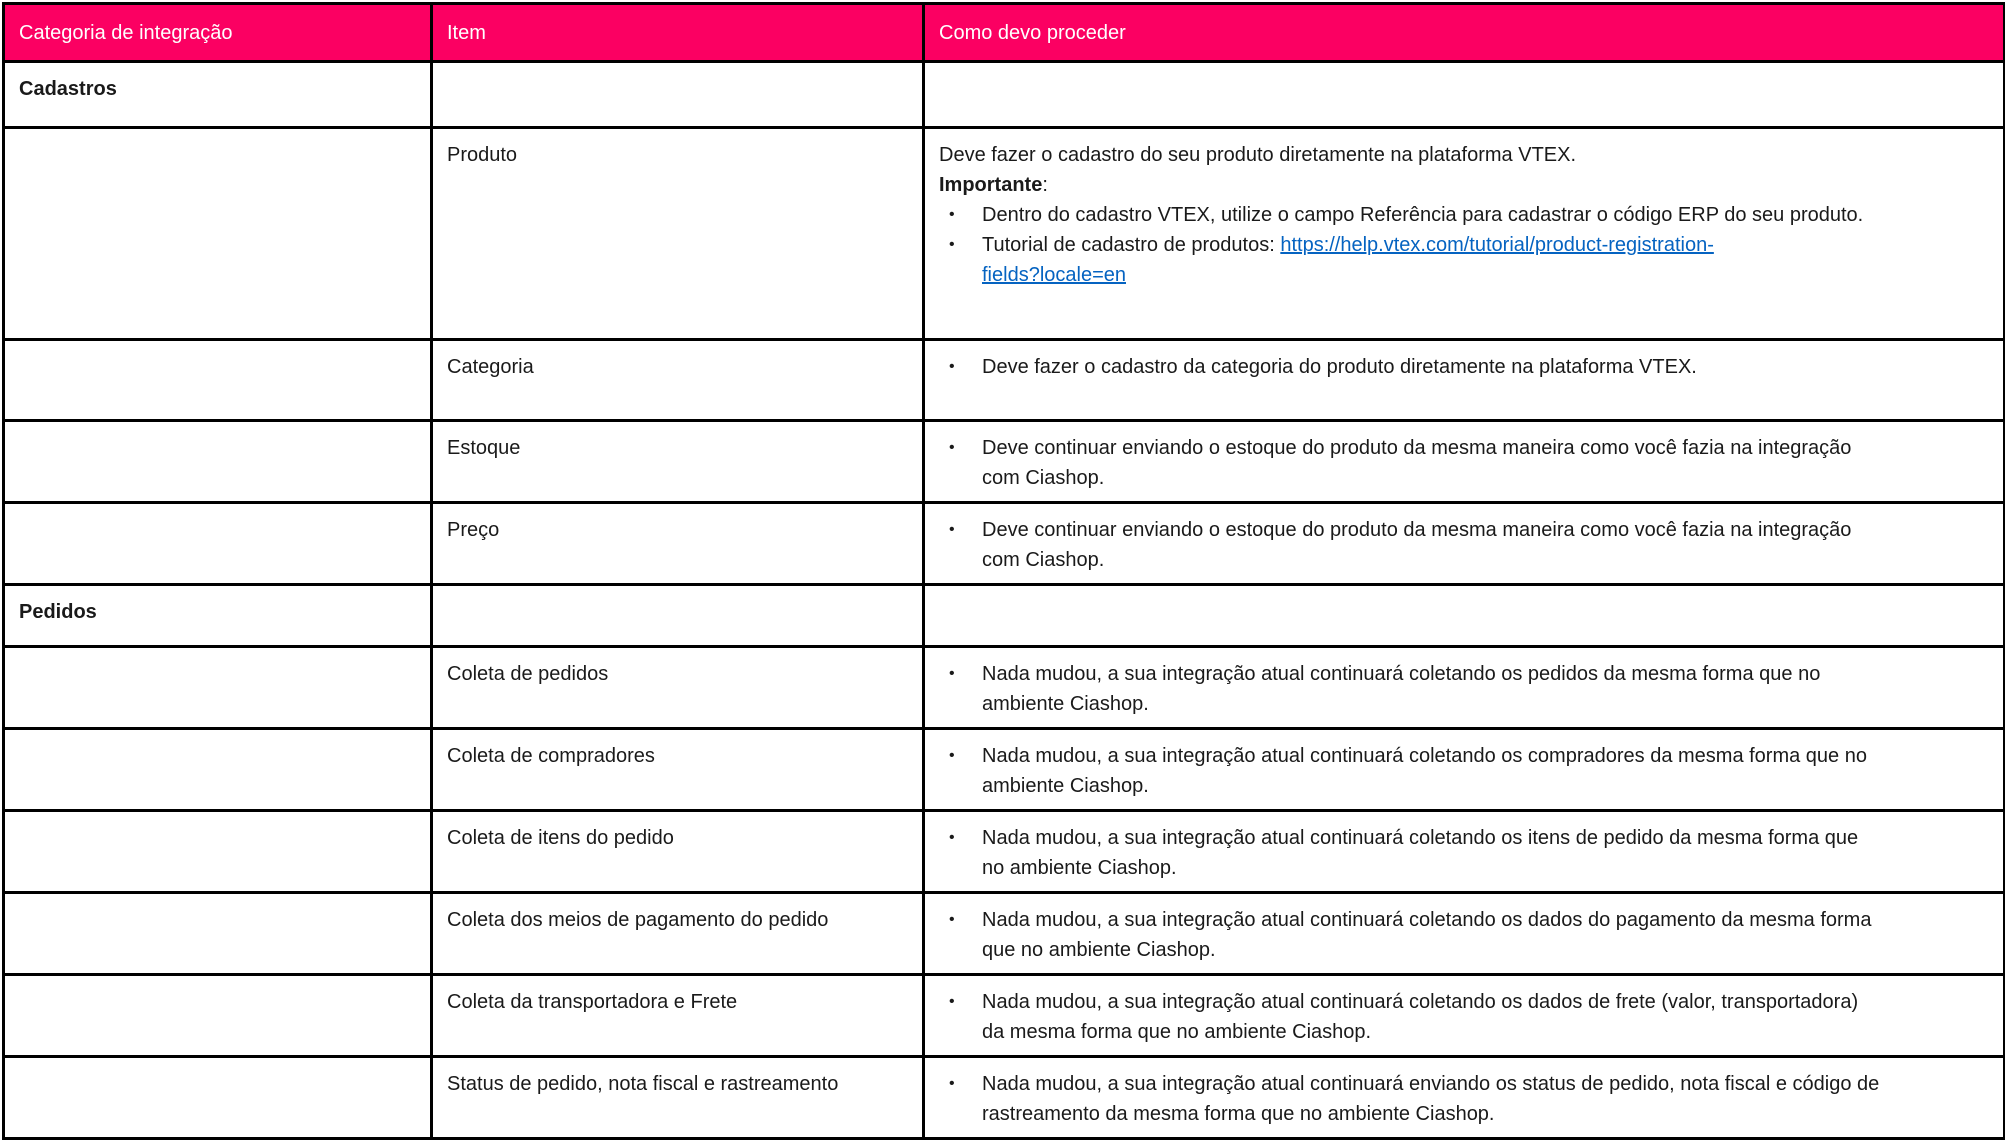 The height and width of the screenshot is (1142, 2005). Describe the element at coordinates (1463, 32) in the screenshot. I see `header-cell-proceder: Como devo proceder` at that location.